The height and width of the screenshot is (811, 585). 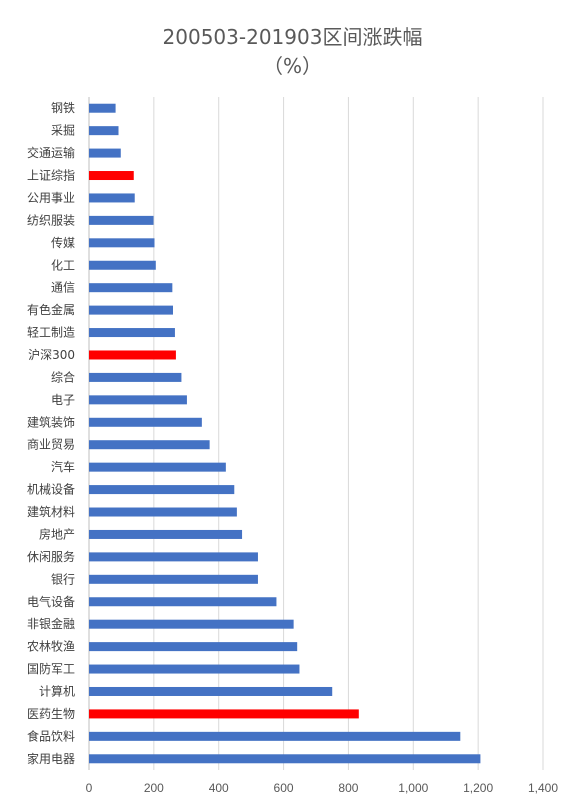 What do you see at coordinates (51, 220) in the screenshot?
I see `category-label: 纺织服装` at bounding box center [51, 220].